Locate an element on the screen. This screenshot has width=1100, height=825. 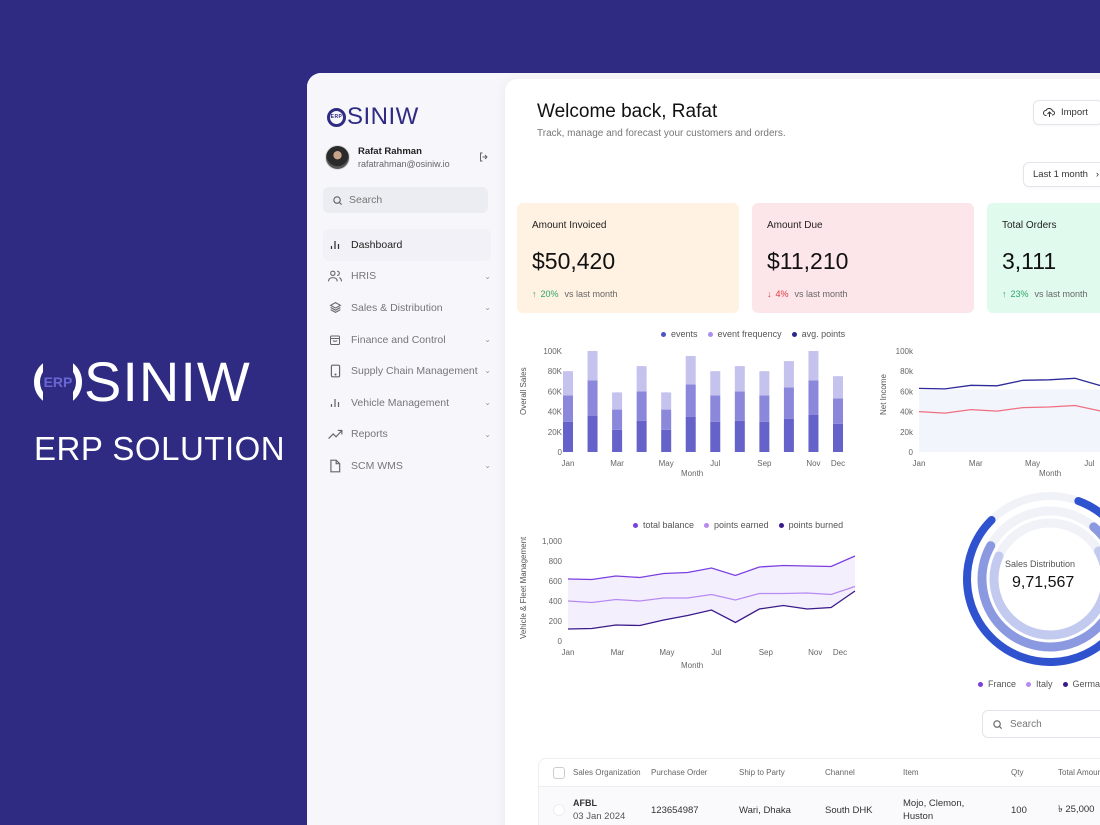
sidebar-item-label: Finance and Control is located at coordinates (398, 339).